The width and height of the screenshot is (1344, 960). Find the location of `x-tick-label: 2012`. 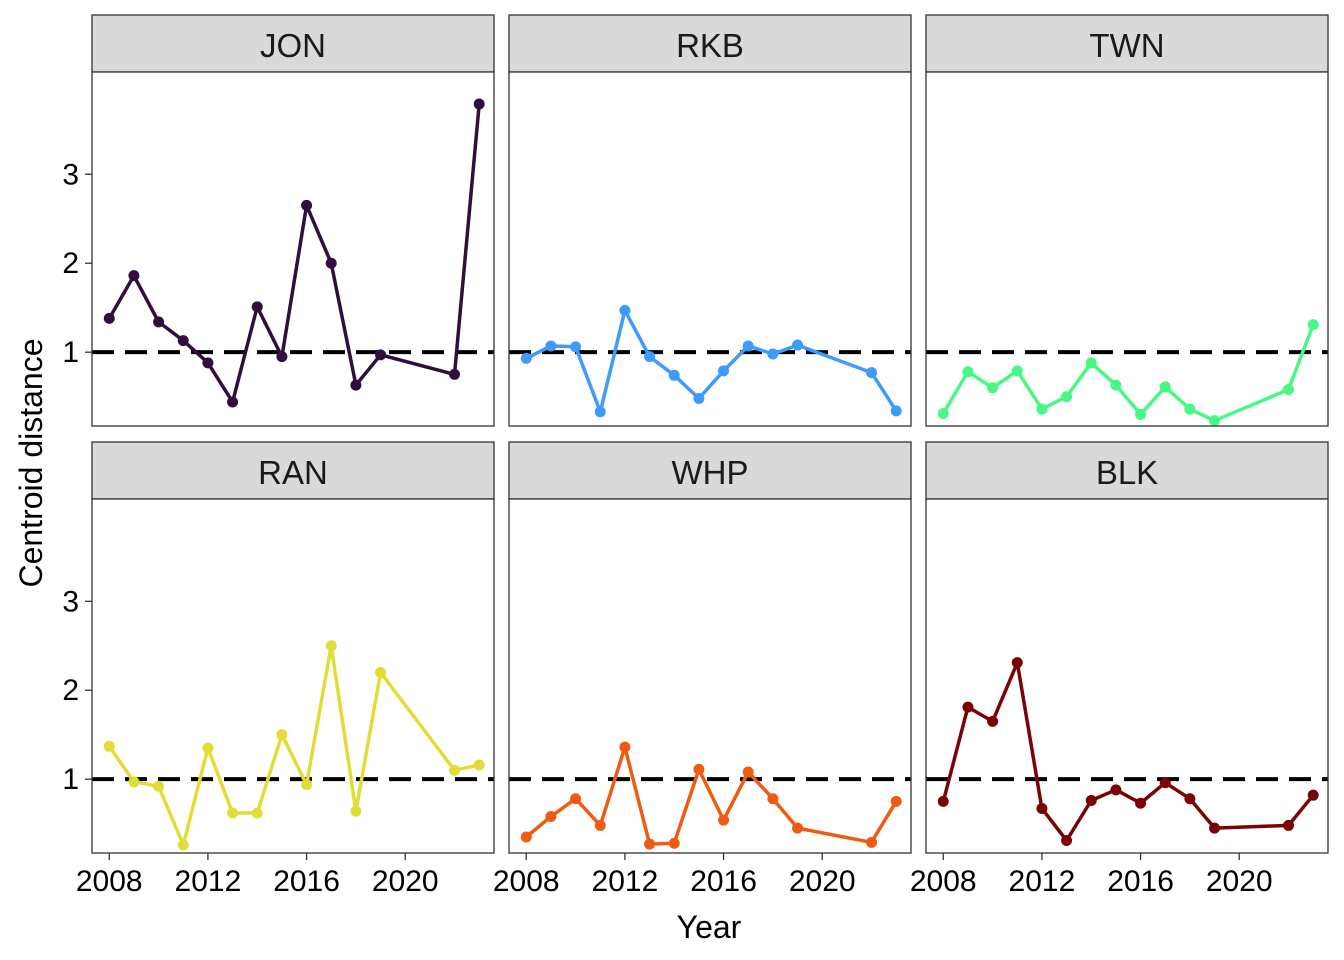

x-tick-label: 2012 is located at coordinates (1042, 881).